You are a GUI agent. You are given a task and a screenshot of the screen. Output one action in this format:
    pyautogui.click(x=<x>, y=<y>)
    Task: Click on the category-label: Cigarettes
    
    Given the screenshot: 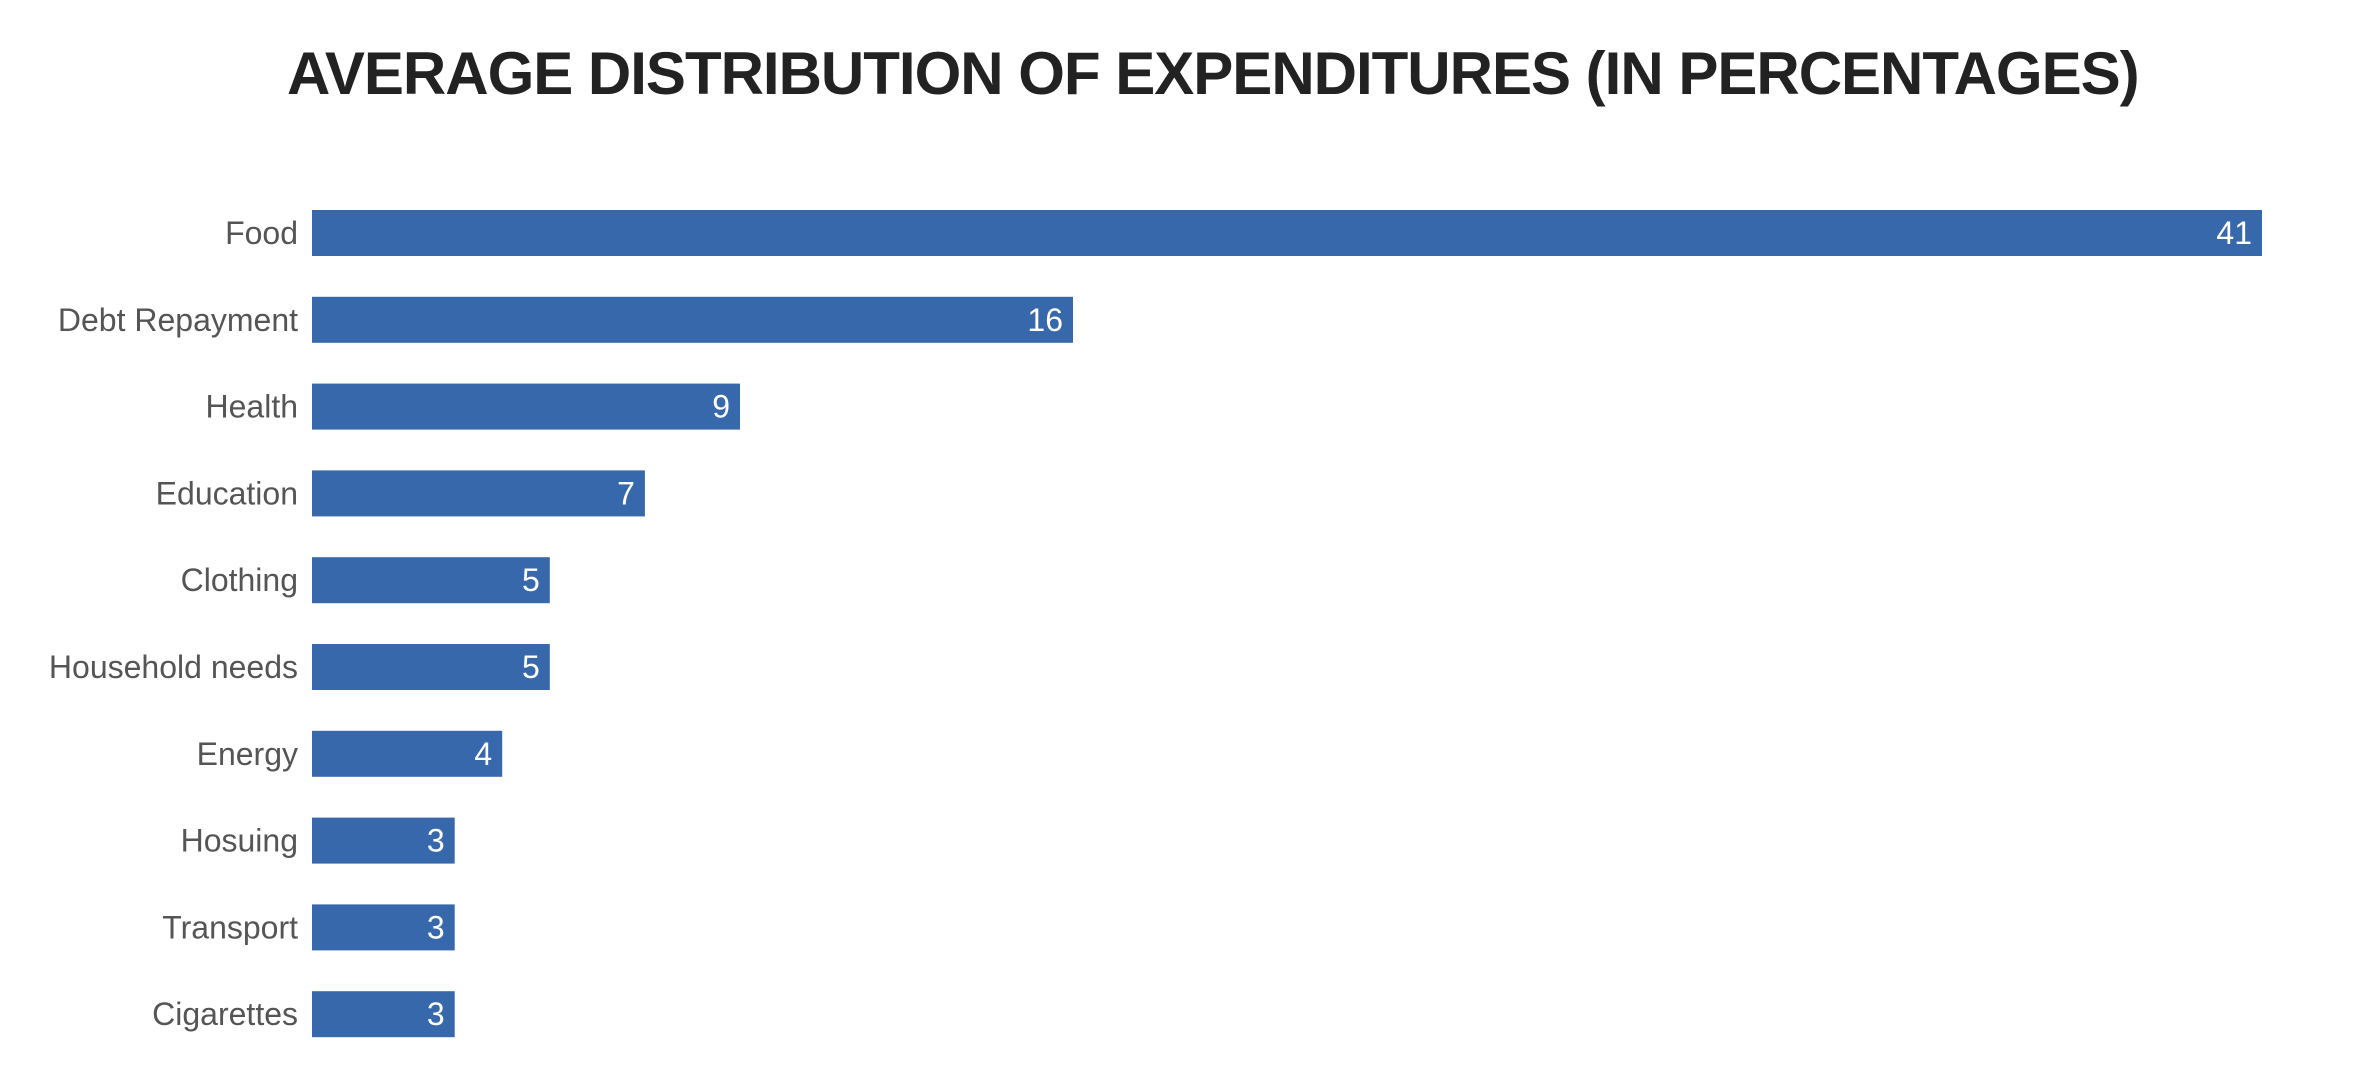 What is the action you would take?
    pyautogui.click(x=225, y=1014)
    